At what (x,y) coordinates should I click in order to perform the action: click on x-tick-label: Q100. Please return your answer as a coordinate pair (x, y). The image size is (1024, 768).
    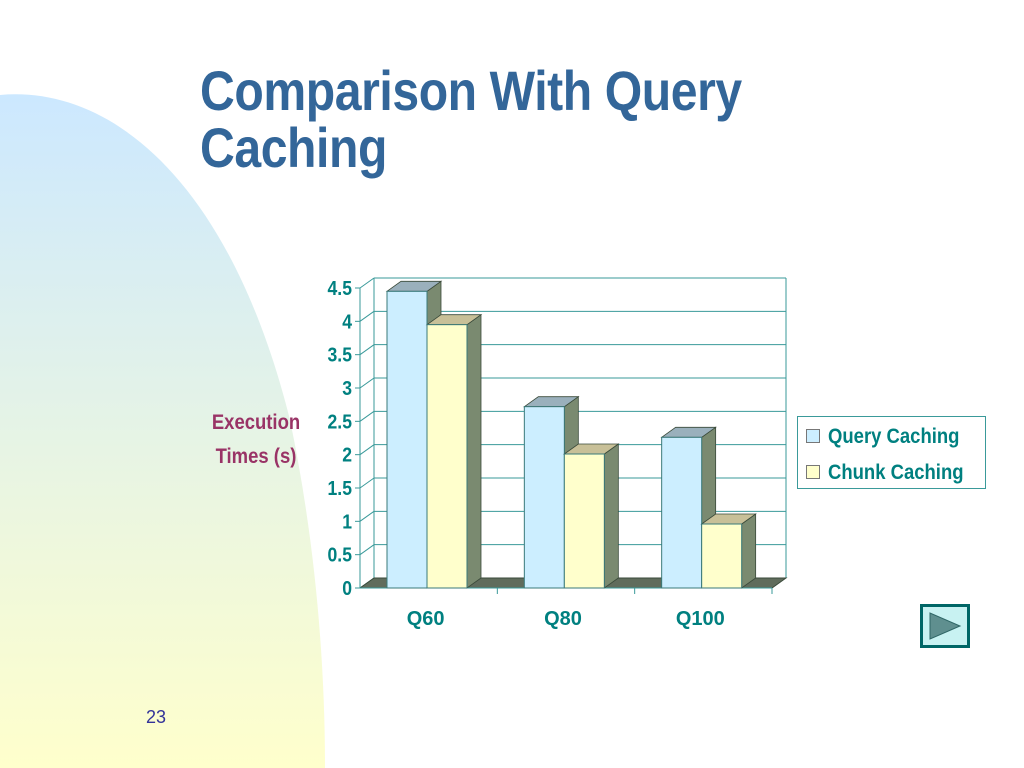
    Looking at the image, I should click on (700, 619).